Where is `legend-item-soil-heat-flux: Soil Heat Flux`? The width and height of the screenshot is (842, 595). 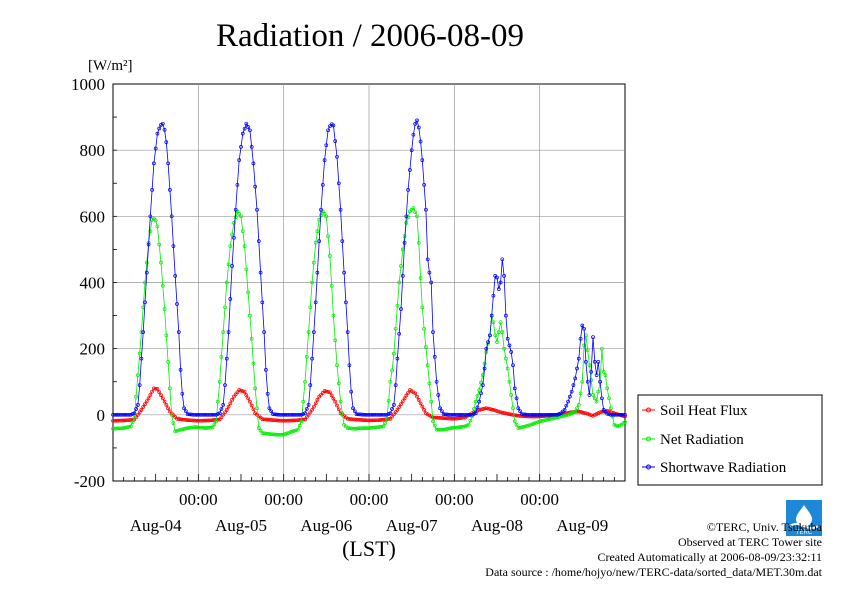
legend-item-soil-heat-flux: Soil Heat Flux is located at coordinates (695, 411).